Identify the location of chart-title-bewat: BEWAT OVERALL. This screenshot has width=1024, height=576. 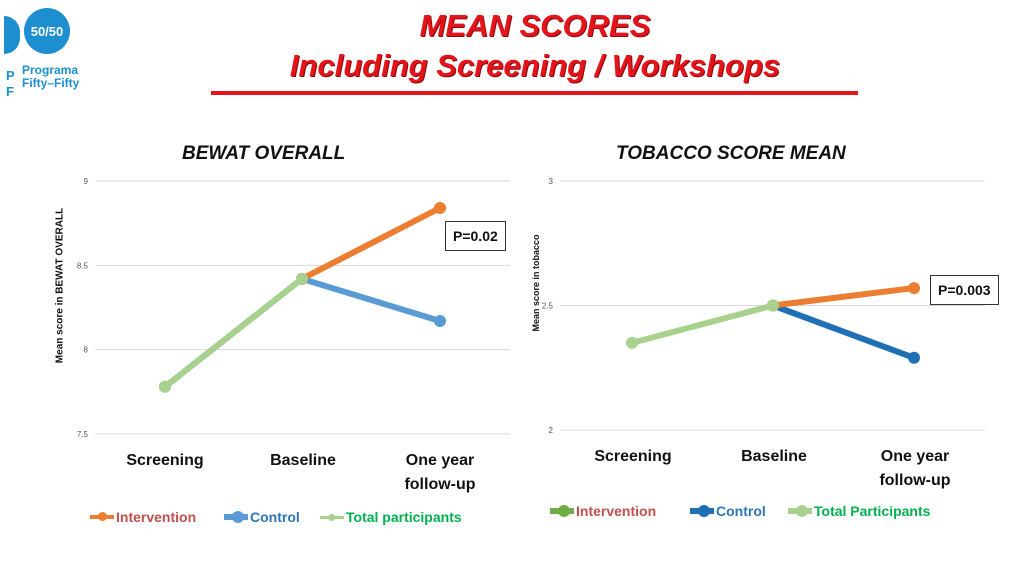
(264, 153).